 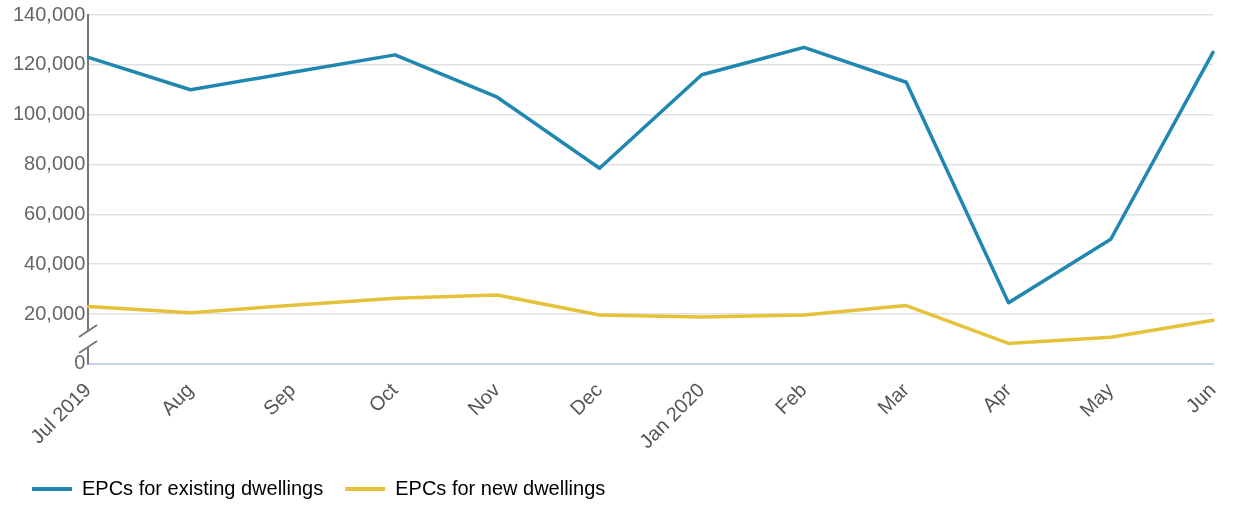 What do you see at coordinates (55, 163) in the screenshot?
I see `y-tick-label: 80,000` at bounding box center [55, 163].